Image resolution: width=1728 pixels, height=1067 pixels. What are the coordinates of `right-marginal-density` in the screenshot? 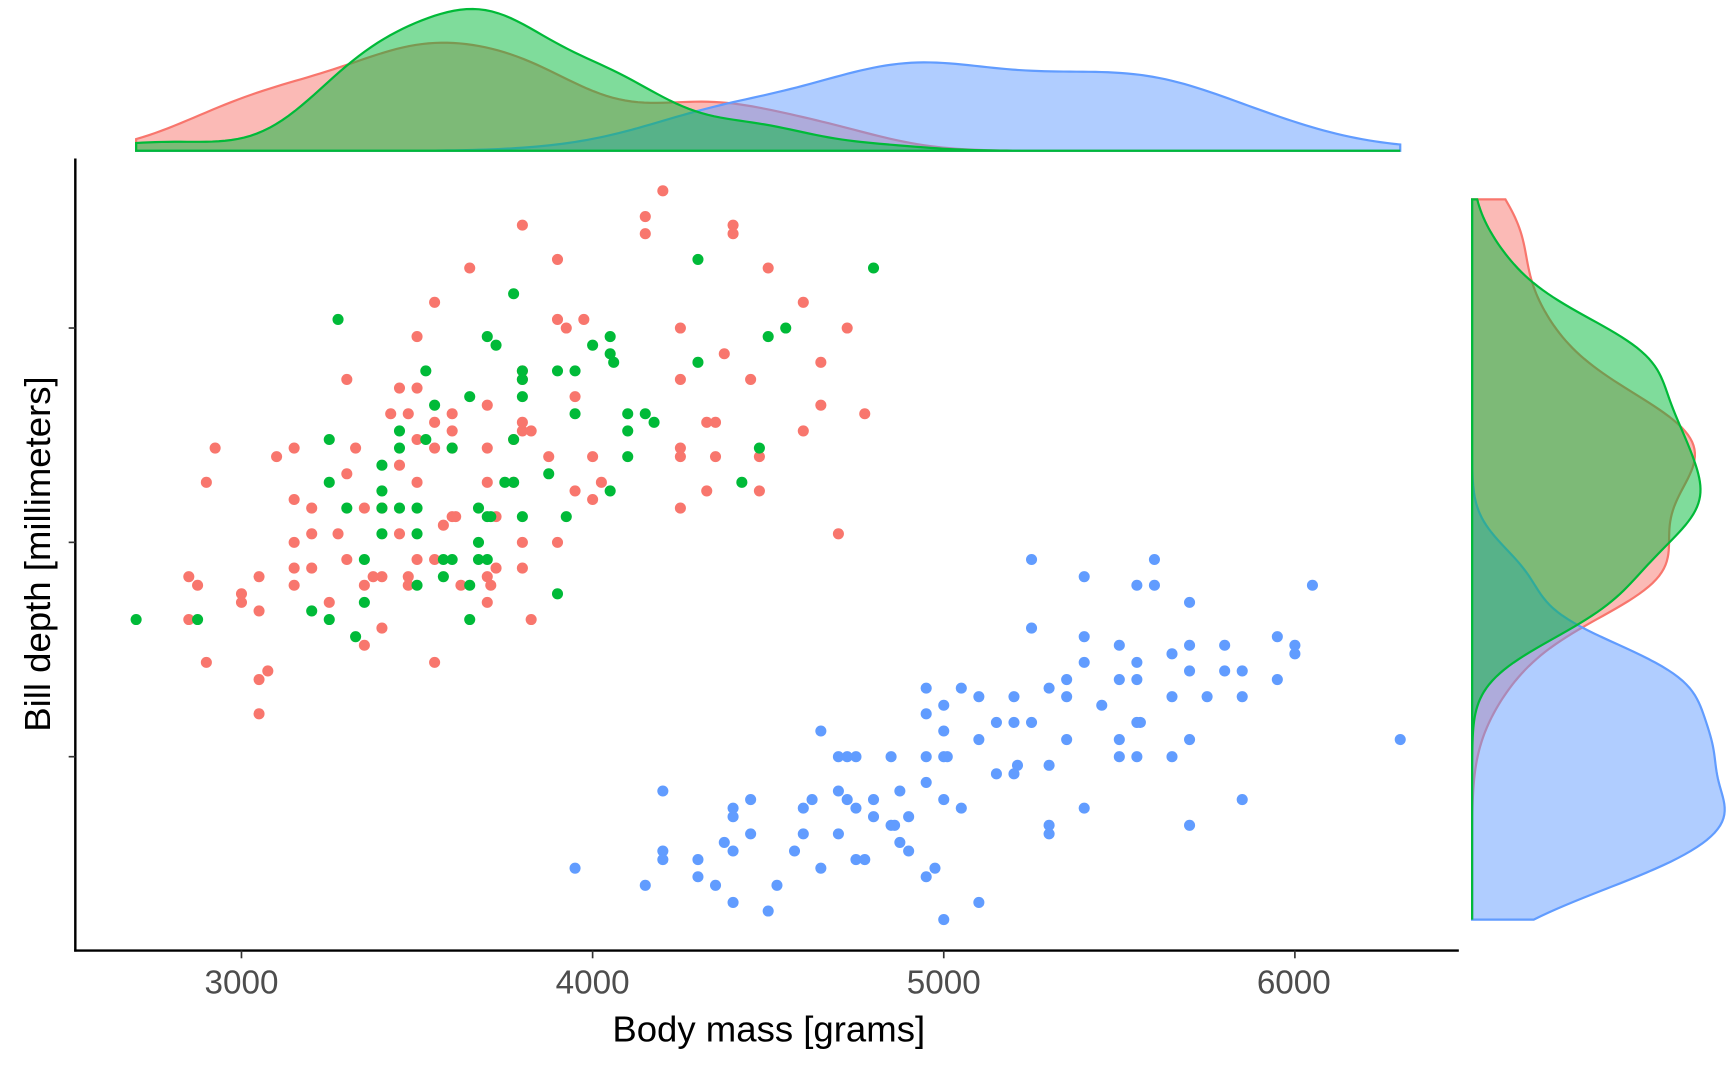 It's located at (1598, 559).